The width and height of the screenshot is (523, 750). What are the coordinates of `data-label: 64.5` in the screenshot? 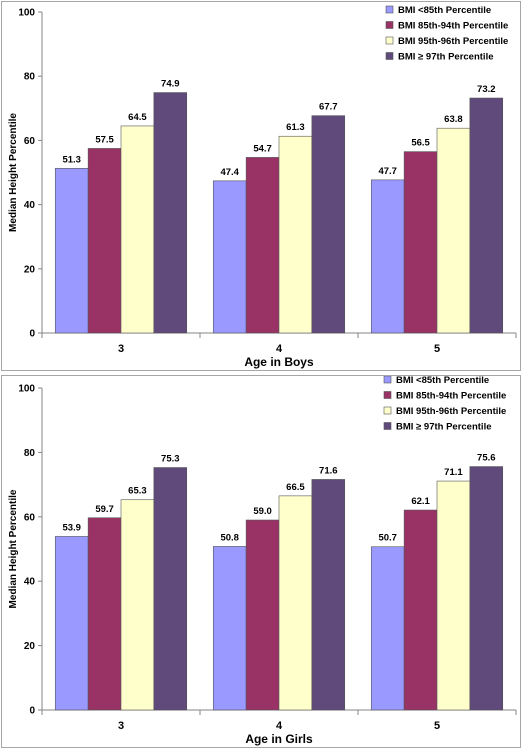 It's located at (137, 117).